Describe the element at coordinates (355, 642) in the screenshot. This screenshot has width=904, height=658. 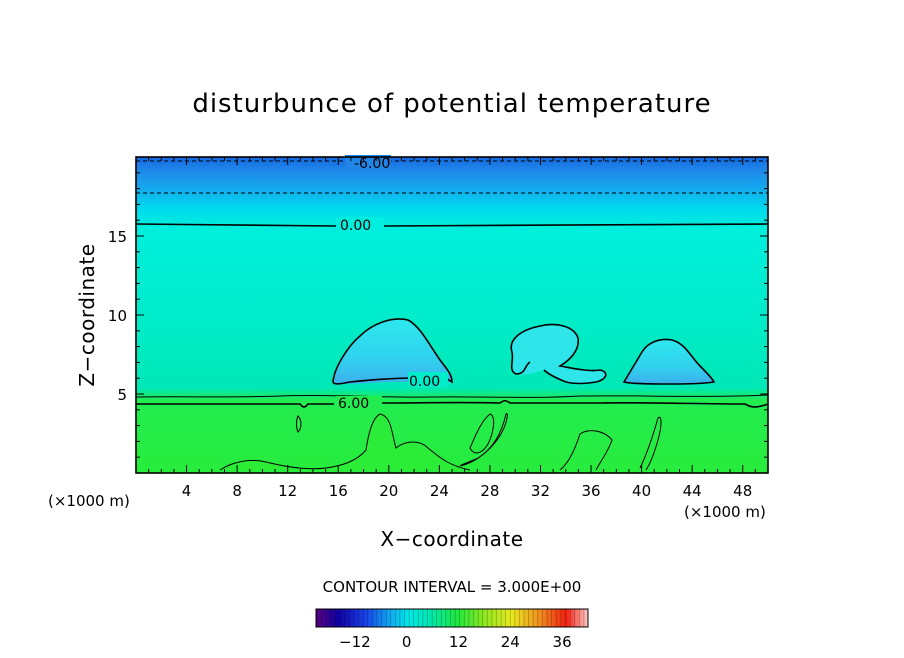
I see `colorbar-tick-label: −12` at that location.